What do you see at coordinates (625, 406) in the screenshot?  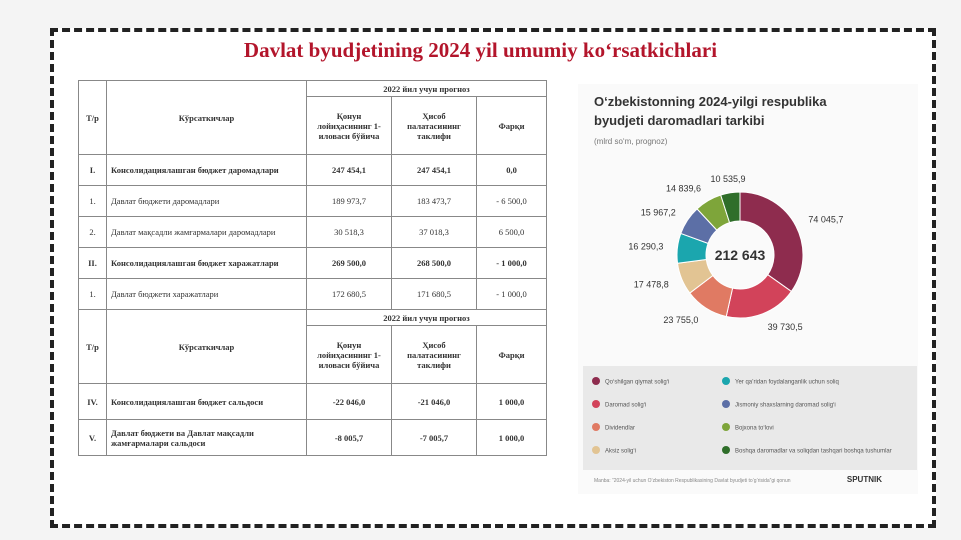 I see `legend-label: Daromad solig‘i` at bounding box center [625, 406].